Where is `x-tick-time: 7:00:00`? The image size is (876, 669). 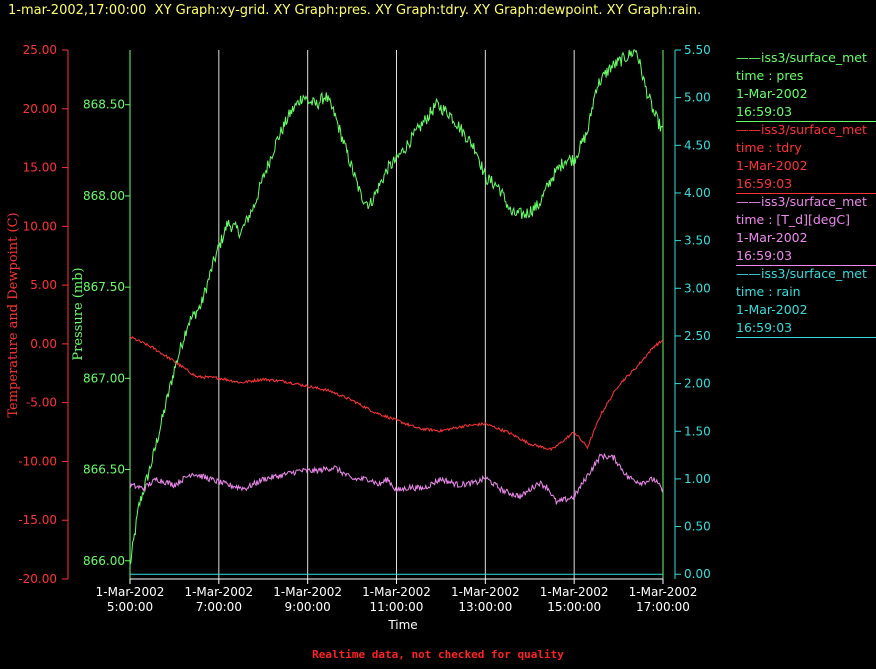
x-tick-time: 7:00:00 is located at coordinates (219, 607).